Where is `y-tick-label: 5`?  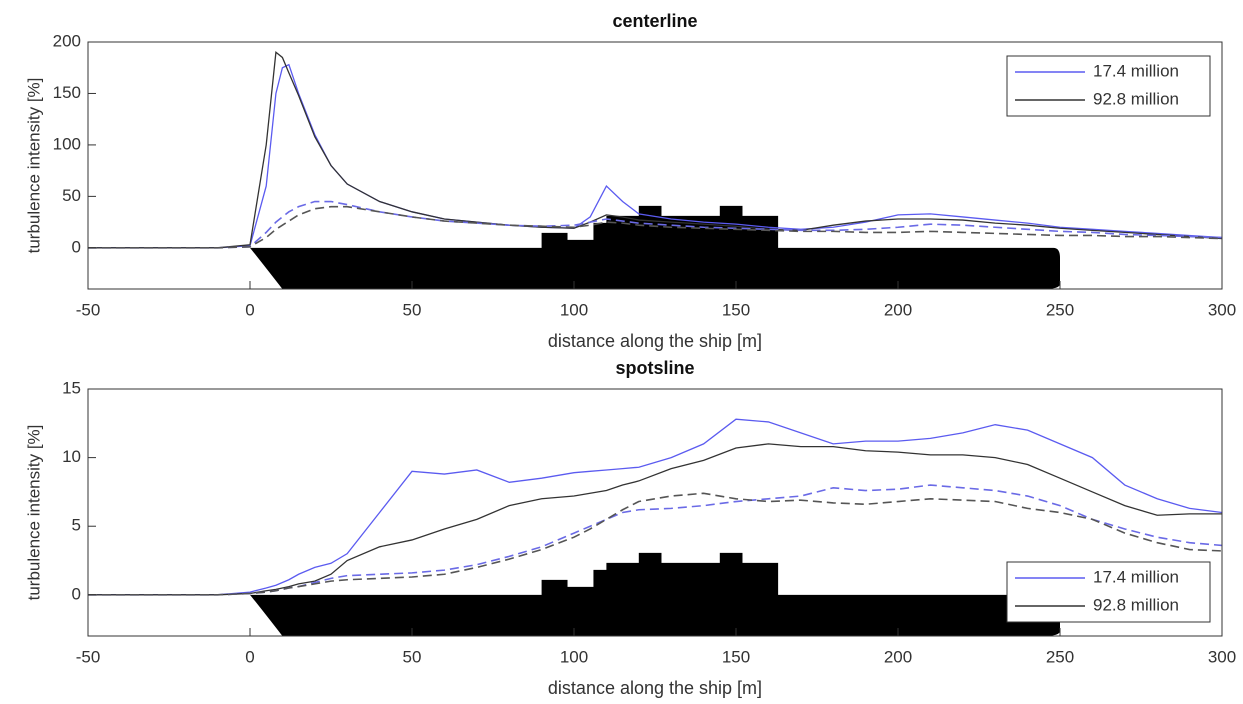
y-tick-label: 5 is located at coordinates (76, 525).